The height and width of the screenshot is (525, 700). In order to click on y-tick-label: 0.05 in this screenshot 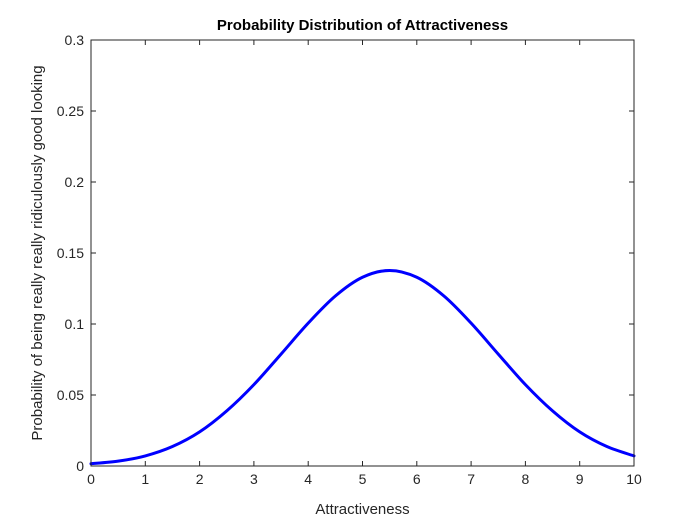, I will do `click(70, 395)`.